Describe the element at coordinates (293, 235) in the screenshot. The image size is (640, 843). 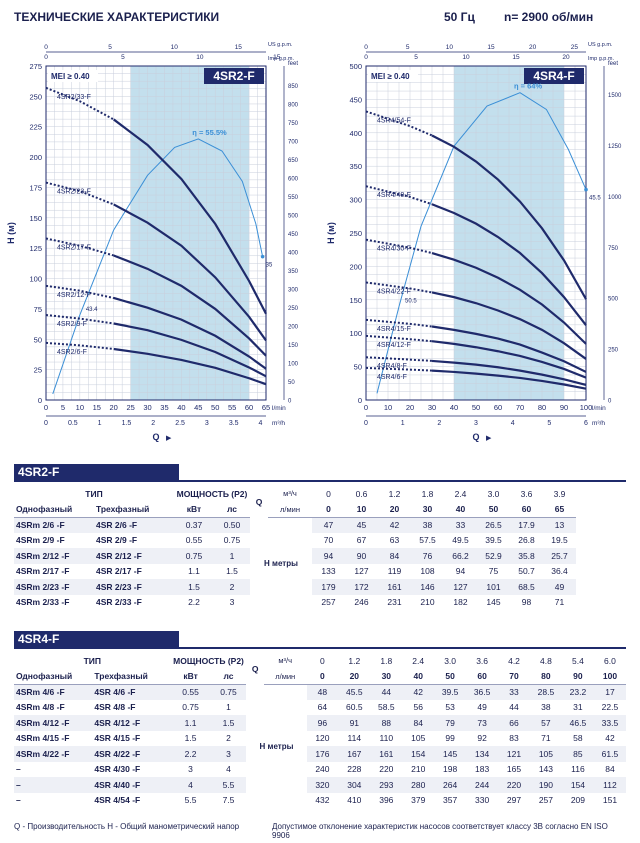
I see `feet-tick-label: 450` at that location.